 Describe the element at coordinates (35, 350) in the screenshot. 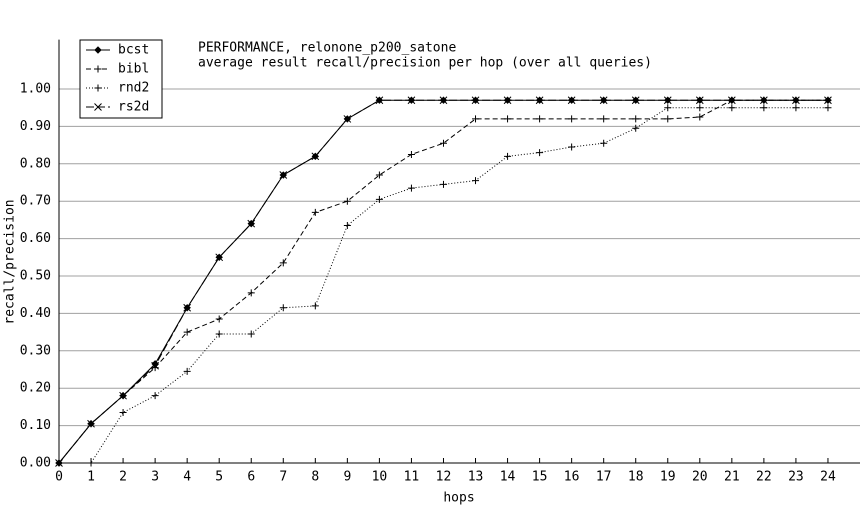

I see `y-tick-label: 0.30` at that location.